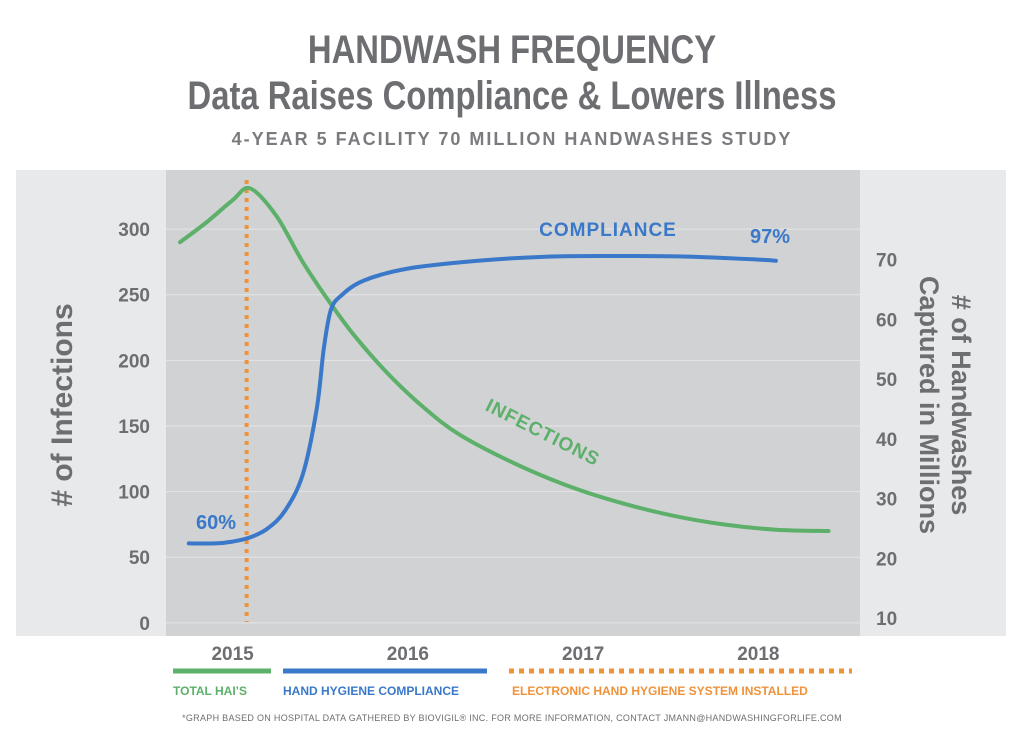  Describe the element at coordinates (134, 361) in the screenshot. I see `y-left-tick-label: 200` at that location.